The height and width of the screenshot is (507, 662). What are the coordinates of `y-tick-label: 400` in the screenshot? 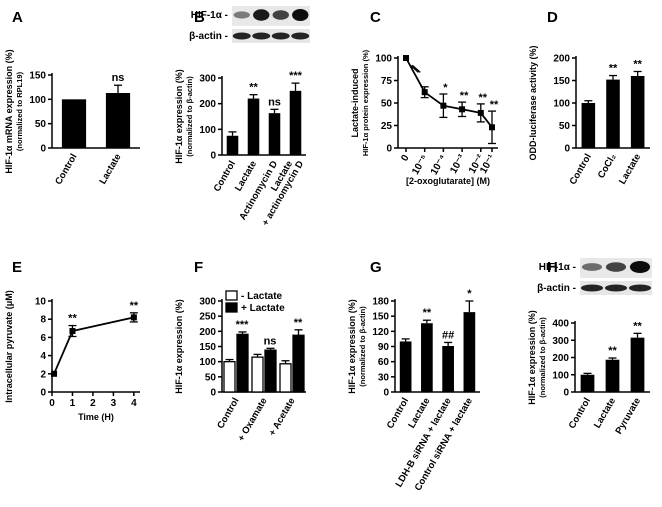 It's located at (560, 324).